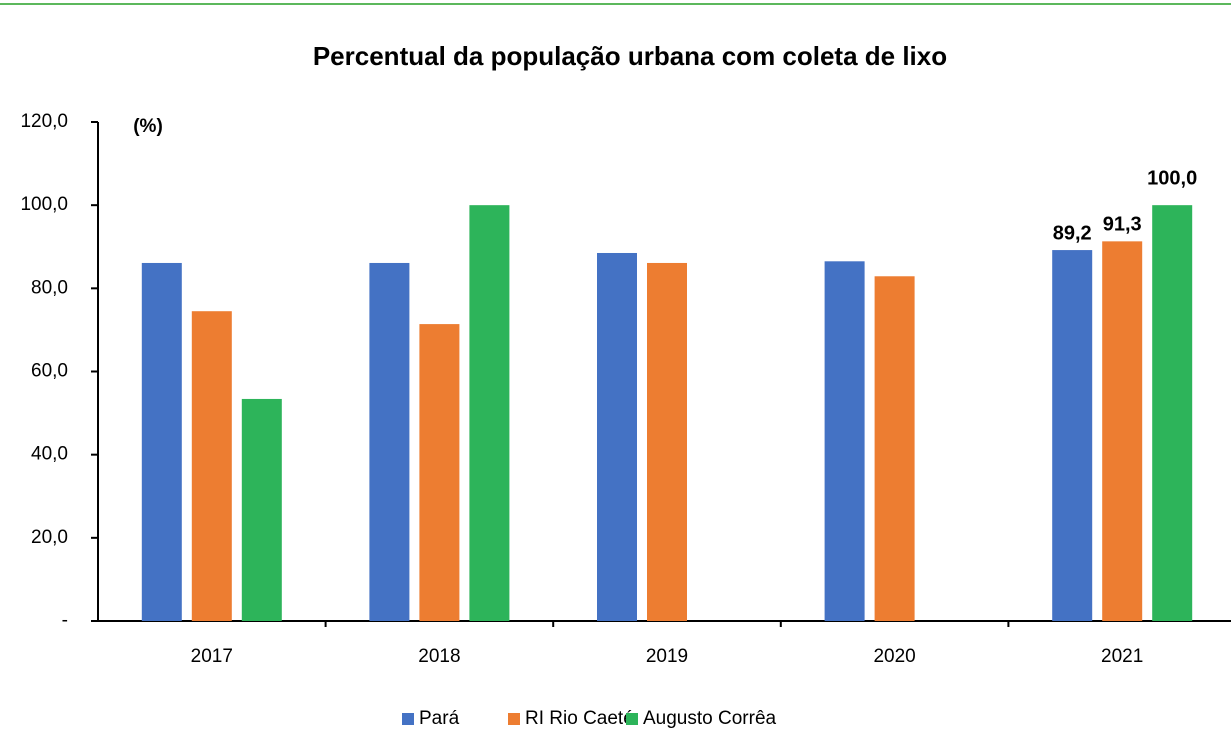 The image size is (1231, 735). Describe the element at coordinates (148, 126) in the screenshot. I see `y-unit-label: (%)` at that location.